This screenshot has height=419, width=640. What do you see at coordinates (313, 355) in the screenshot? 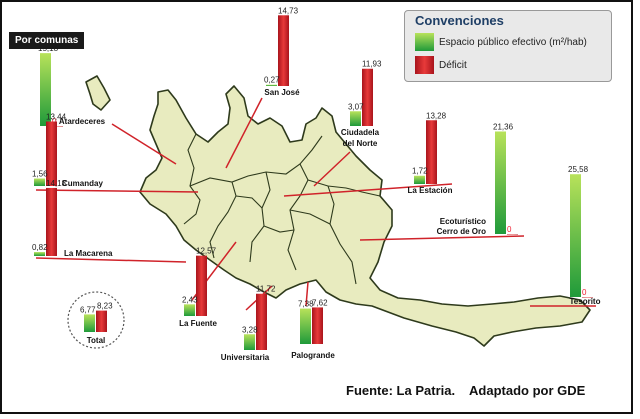
I see `commune-label: Palogrande` at bounding box center [313, 355].